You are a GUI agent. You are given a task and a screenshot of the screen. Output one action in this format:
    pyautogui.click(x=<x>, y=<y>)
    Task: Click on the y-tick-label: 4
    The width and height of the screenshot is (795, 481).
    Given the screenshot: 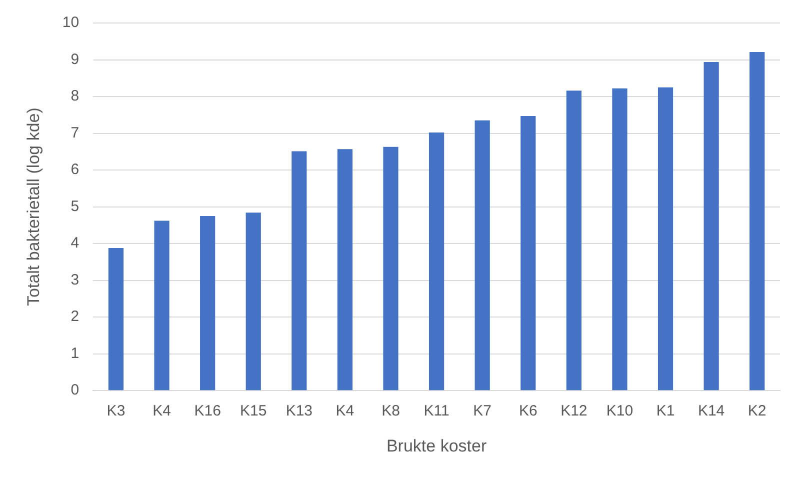 What is the action you would take?
    pyautogui.click(x=75, y=243)
    